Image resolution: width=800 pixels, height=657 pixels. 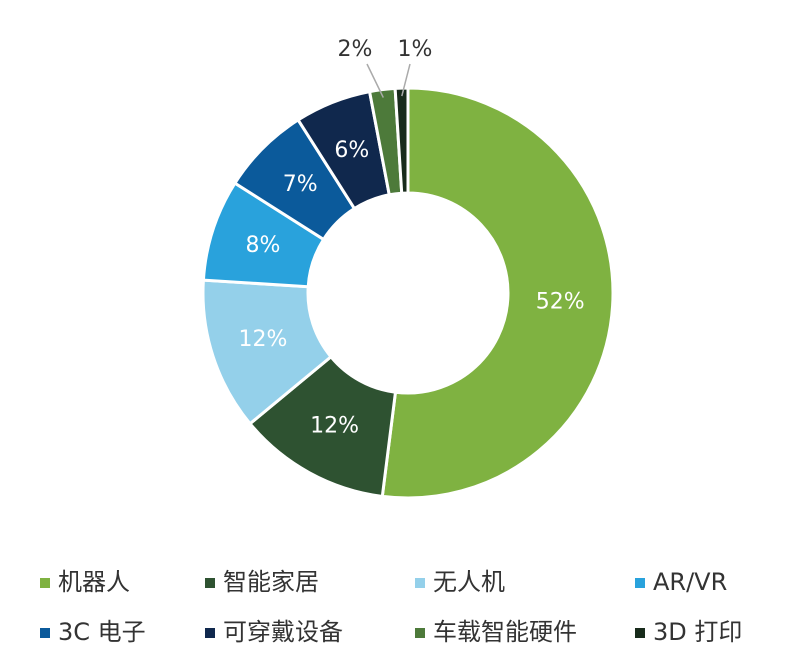 What do you see at coordinates (415, 49) in the screenshot?
I see `value-label: 1%` at bounding box center [415, 49].